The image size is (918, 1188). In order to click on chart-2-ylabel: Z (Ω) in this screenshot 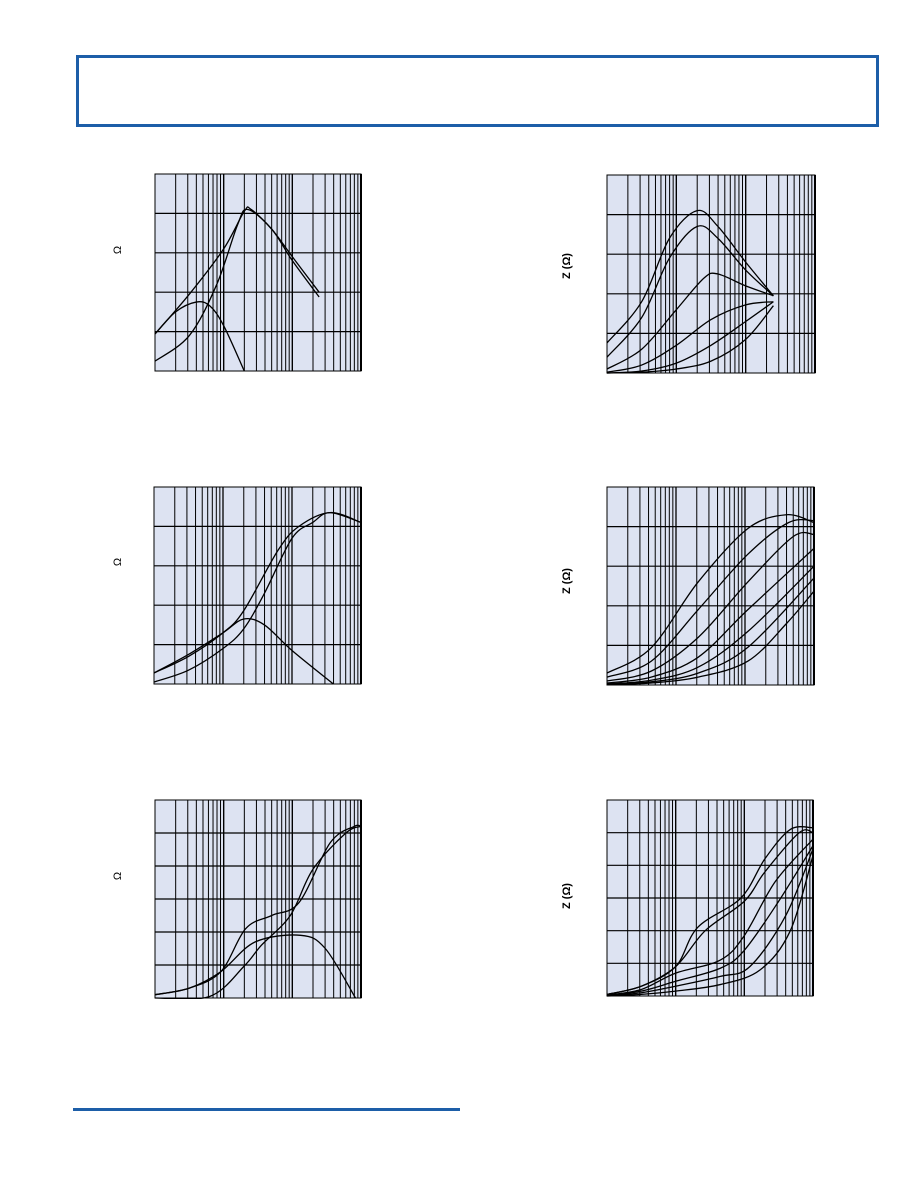, I will do `click(567, 266)`.